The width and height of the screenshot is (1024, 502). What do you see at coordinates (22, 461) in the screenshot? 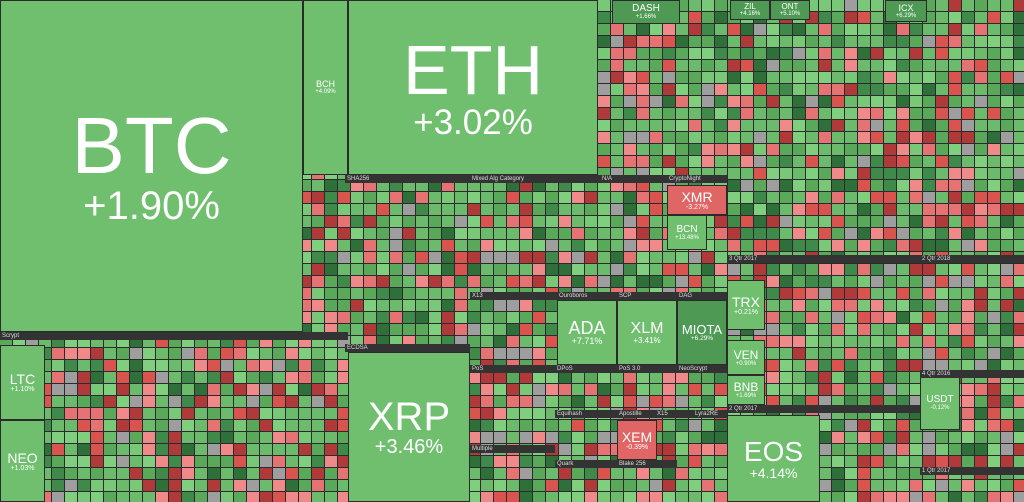
I see `coin-tile: NEO +1.03%` at bounding box center [22, 461].